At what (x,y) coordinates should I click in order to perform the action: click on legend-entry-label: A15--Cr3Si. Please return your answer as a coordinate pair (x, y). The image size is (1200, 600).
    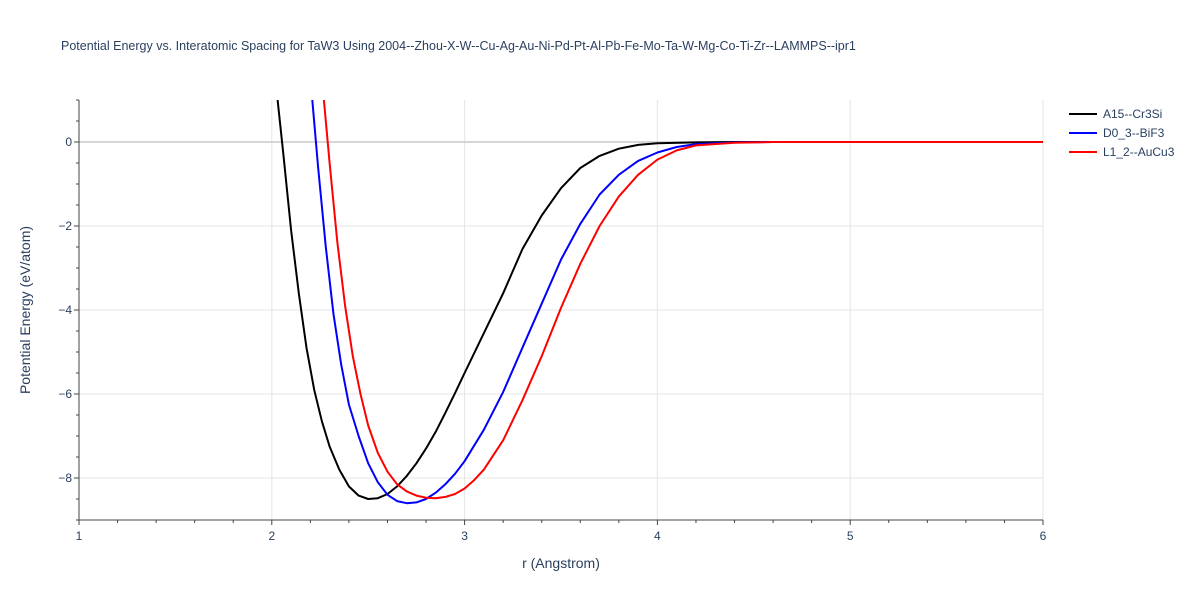
    Looking at the image, I should click on (1132, 114).